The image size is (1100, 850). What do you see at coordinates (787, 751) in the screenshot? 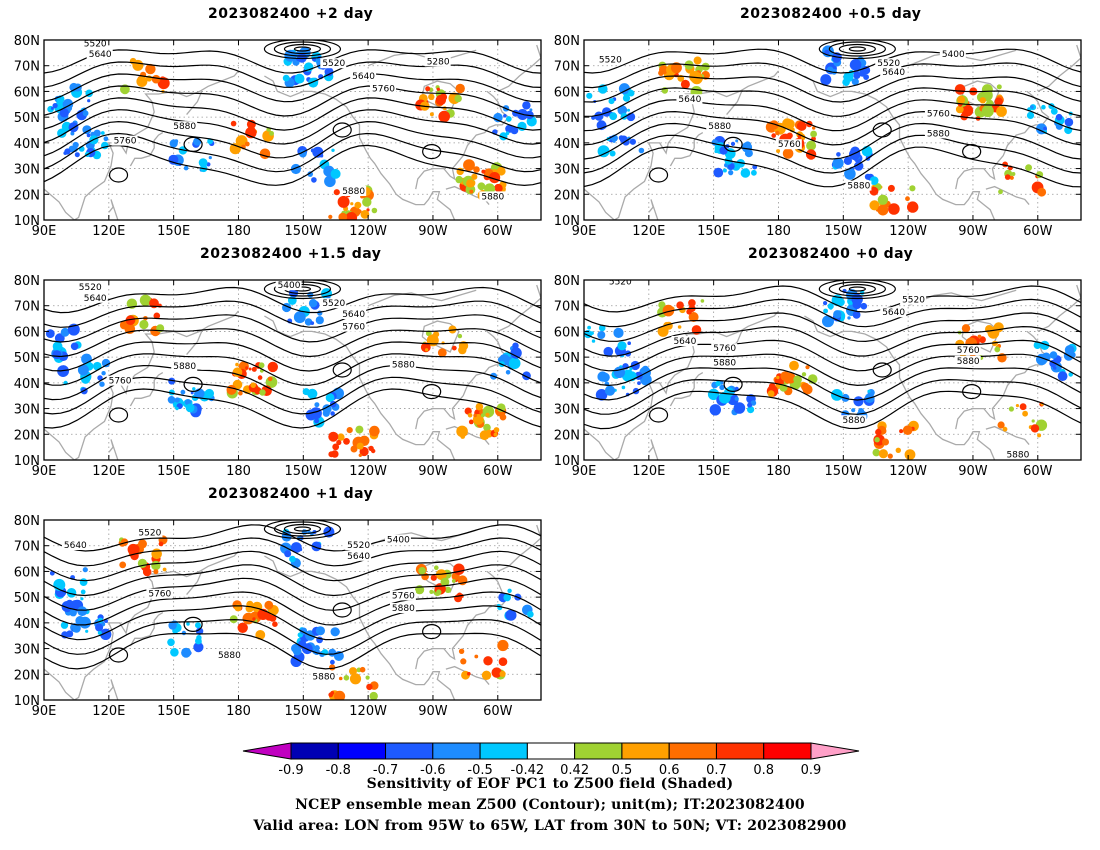
I see `colorbar-box` at bounding box center [787, 751].